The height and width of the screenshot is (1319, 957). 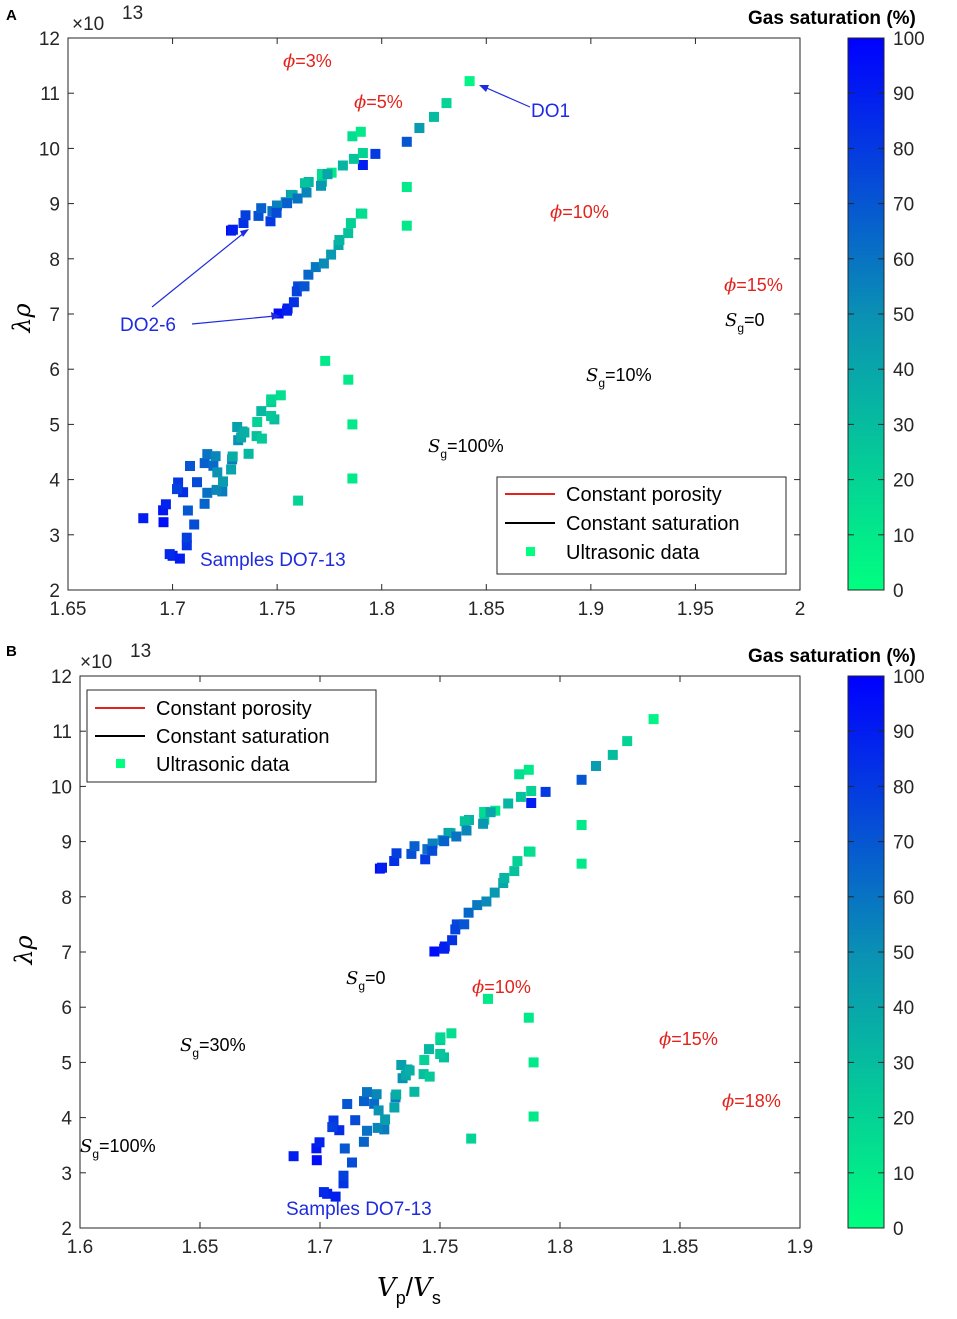 I want to click on phi18-label-b: ϕ=18%, so click(x=751, y=1101).